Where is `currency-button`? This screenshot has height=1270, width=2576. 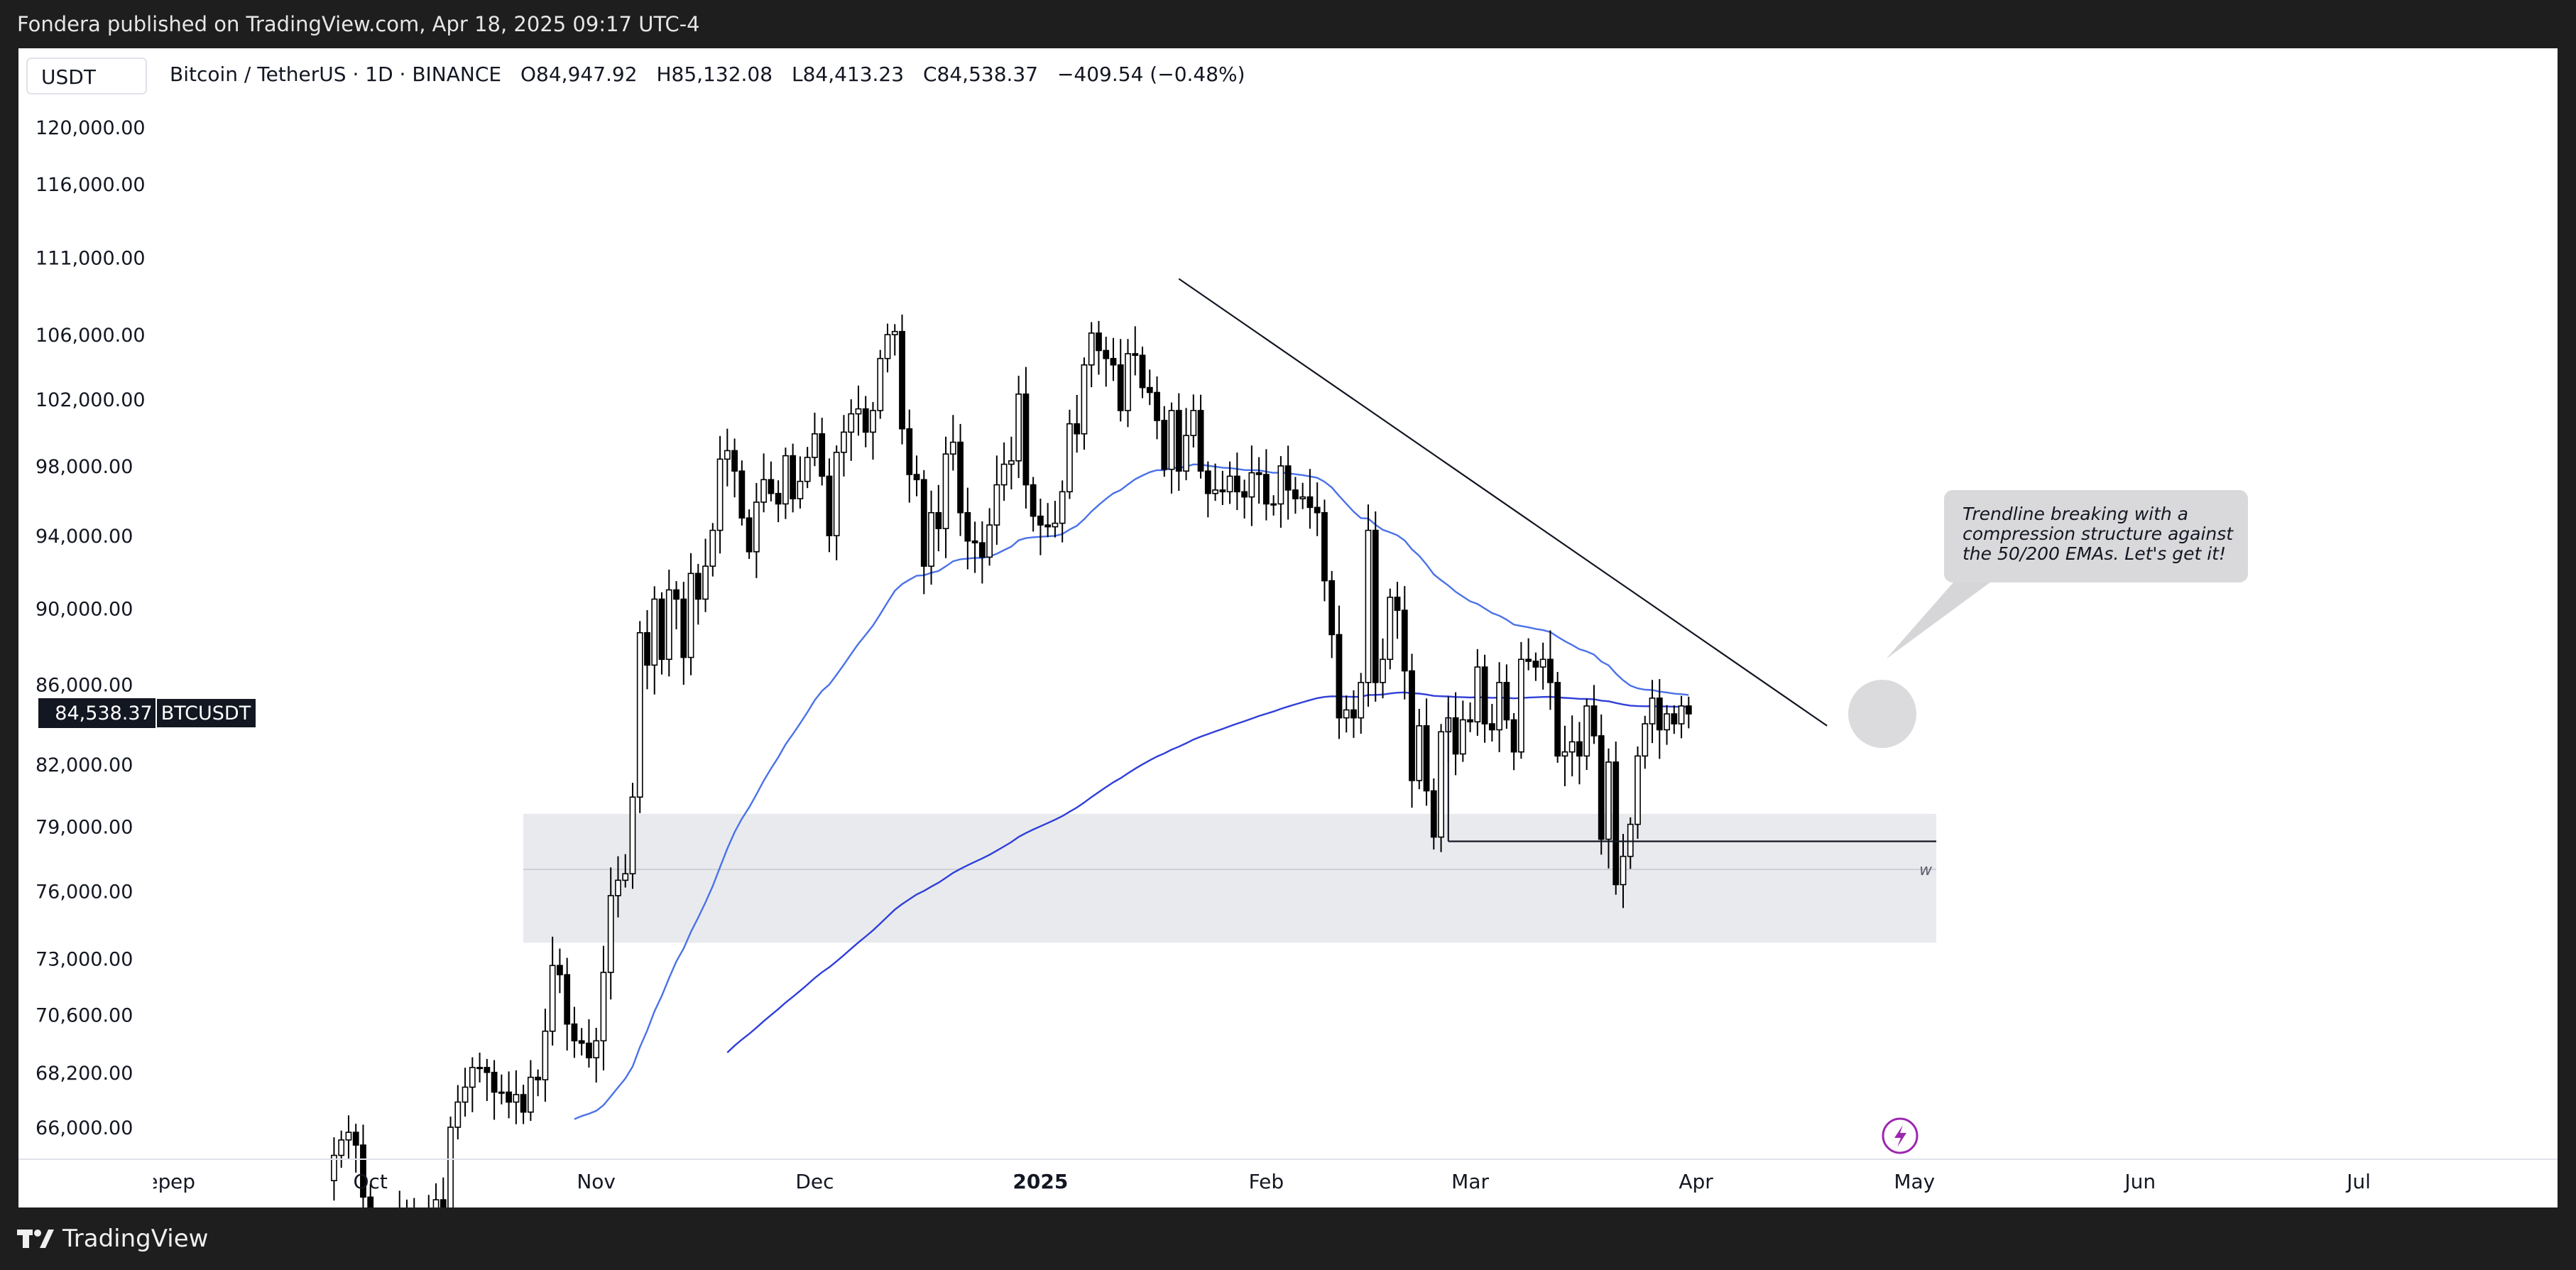
currency-button is located at coordinates (86, 76).